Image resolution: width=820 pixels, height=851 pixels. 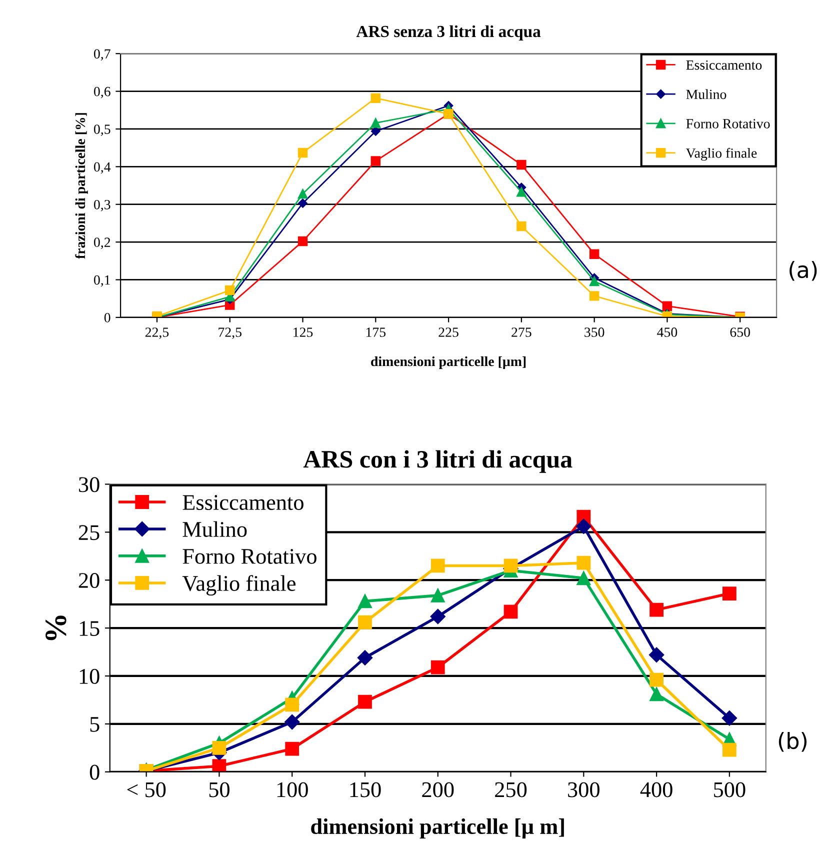 I want to click on y-tick-label: 0,7, so click(x=102, y=55).